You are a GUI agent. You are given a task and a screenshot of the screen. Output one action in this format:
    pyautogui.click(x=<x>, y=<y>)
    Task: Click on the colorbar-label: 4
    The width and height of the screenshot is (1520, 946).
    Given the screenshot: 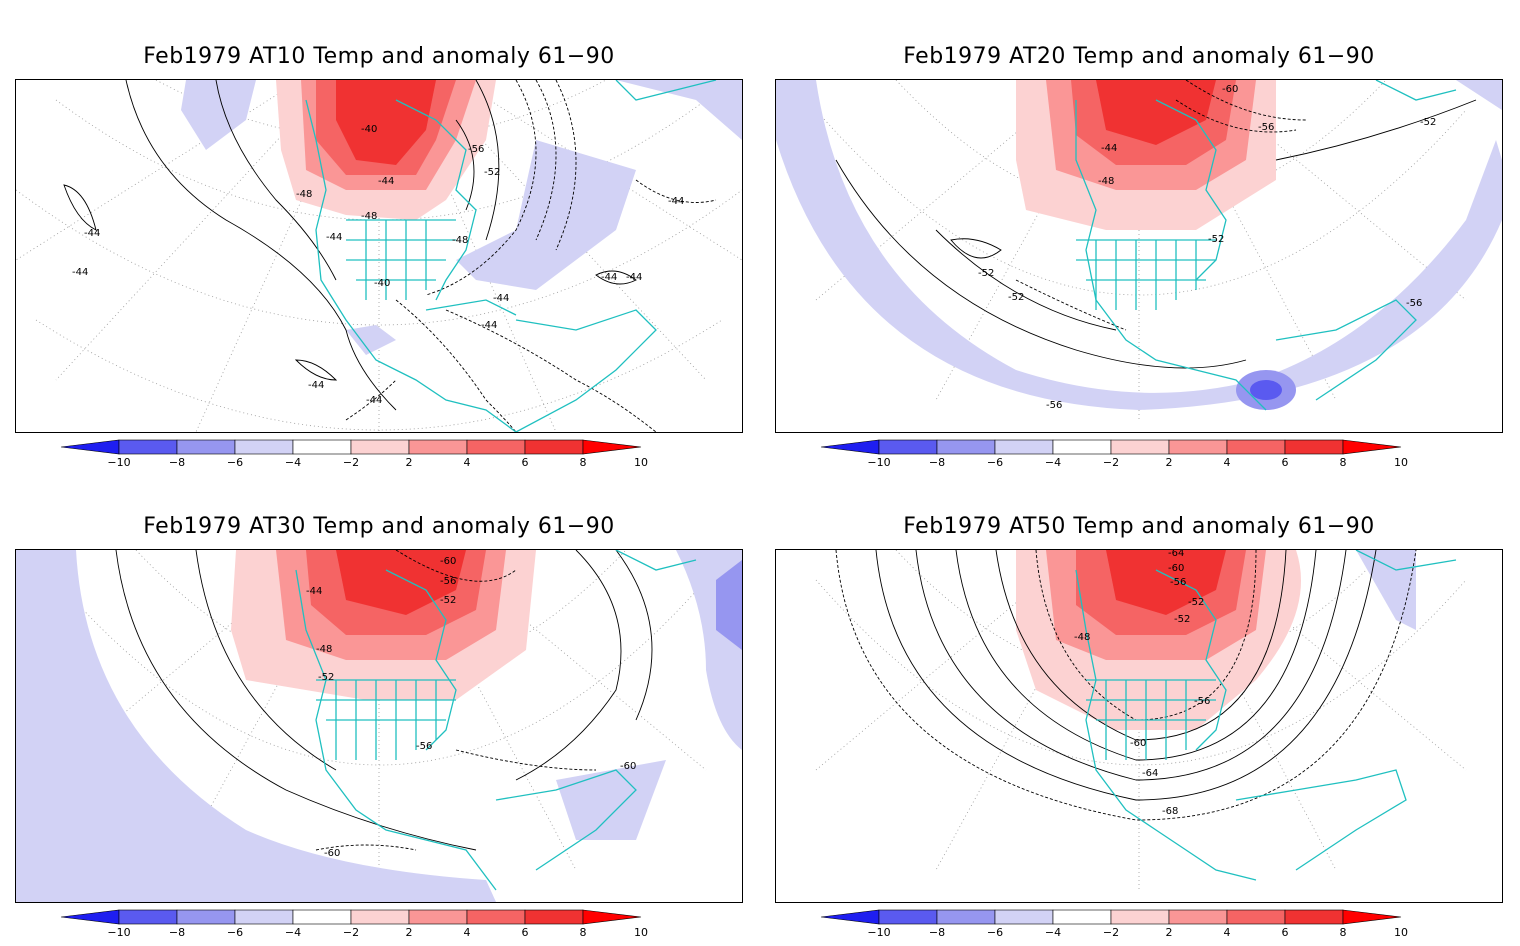 What is the action you would take?
    pyautogui.click(x=467, y=932)
    